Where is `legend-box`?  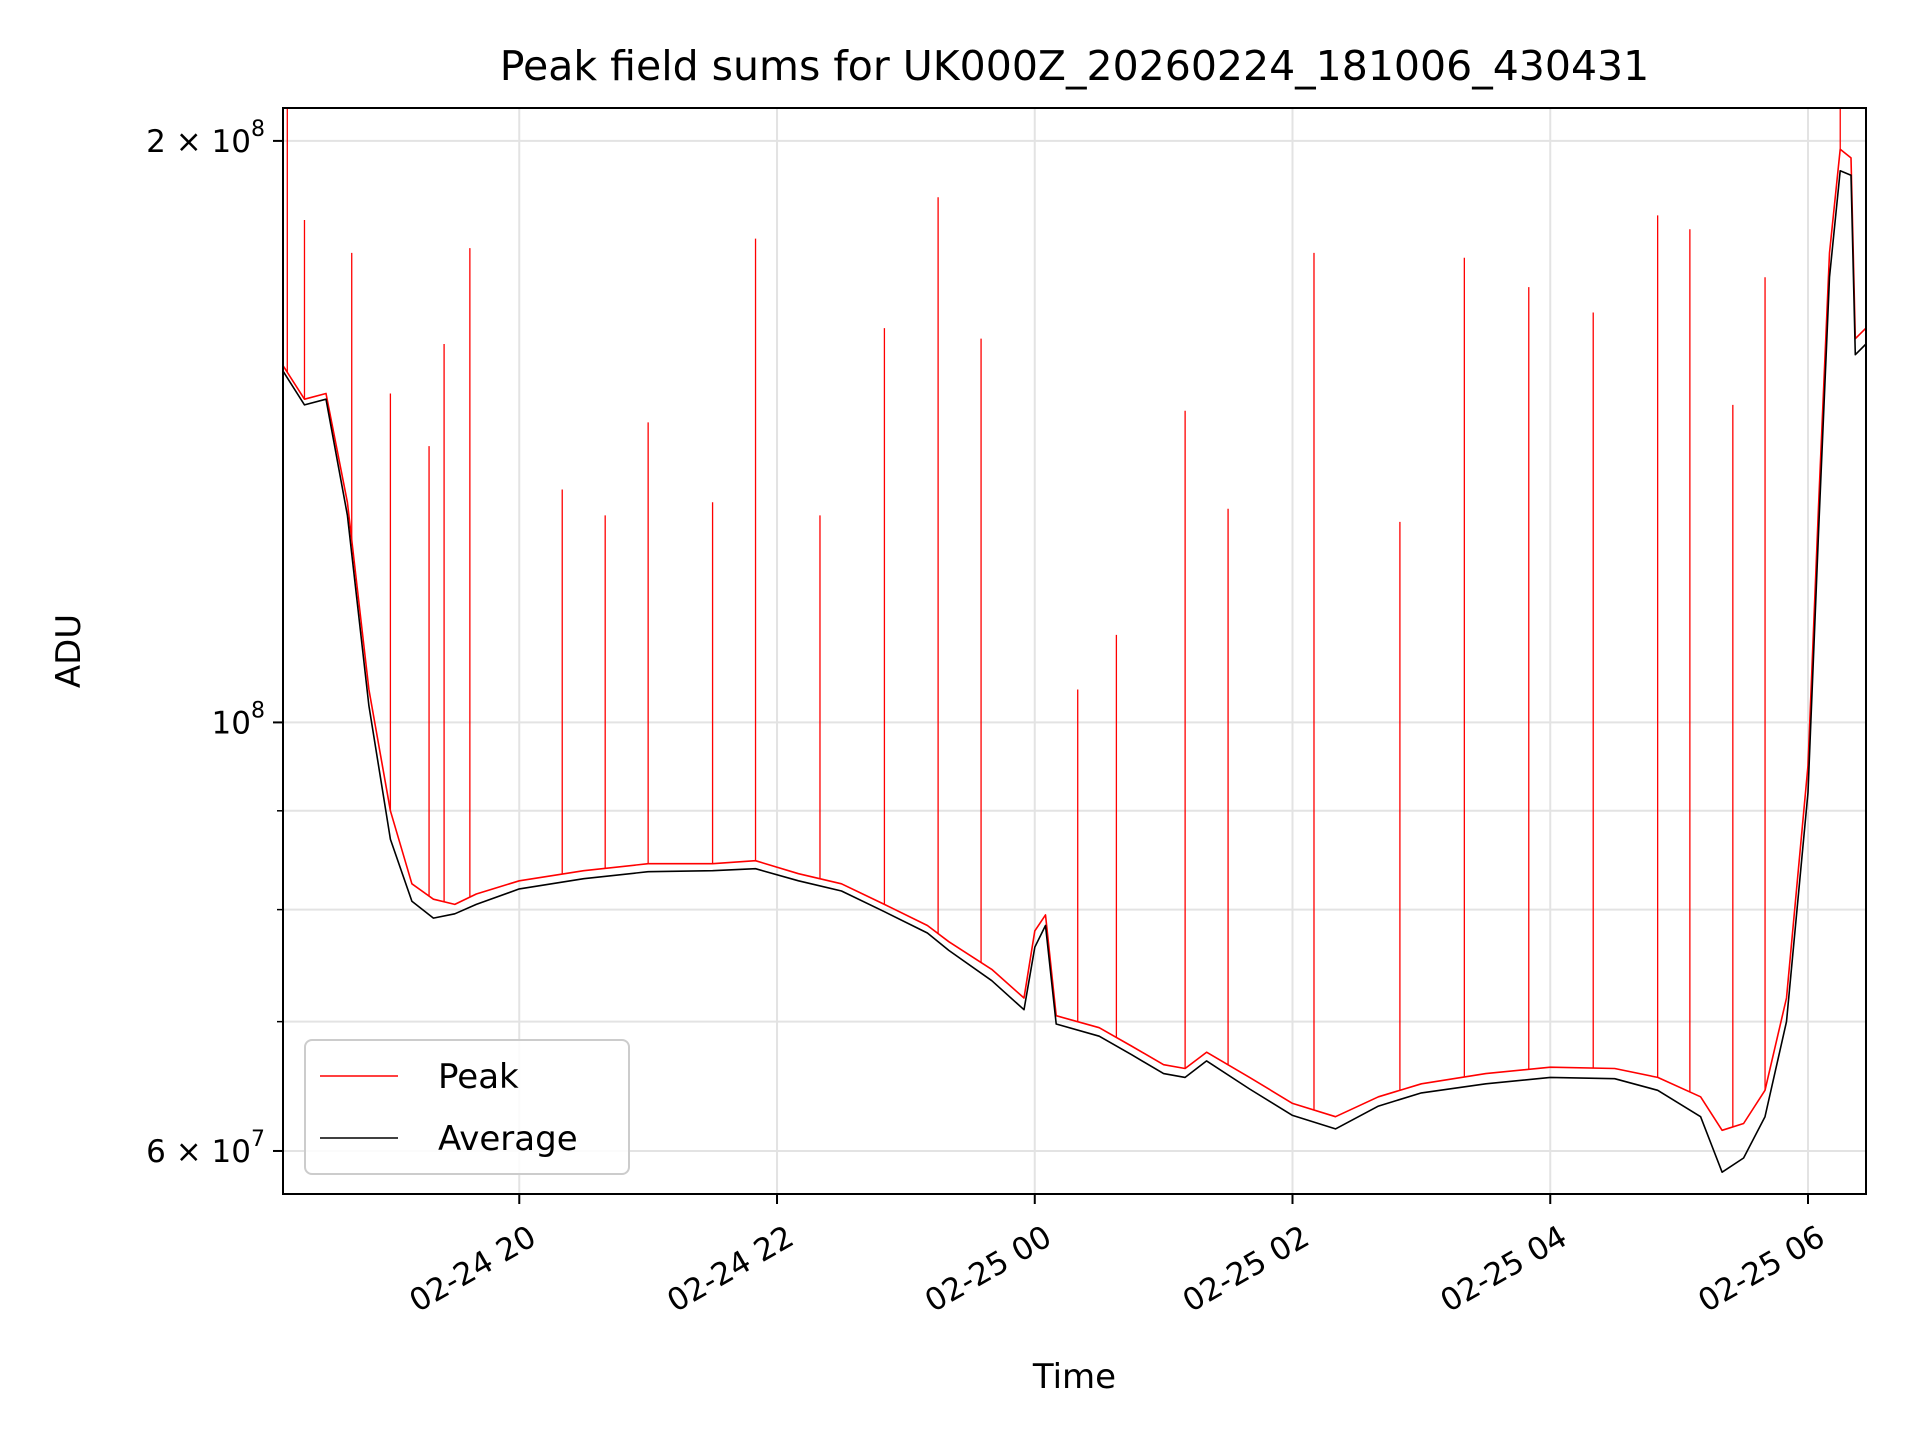 legend-box is located at coordinates (467, 1107).